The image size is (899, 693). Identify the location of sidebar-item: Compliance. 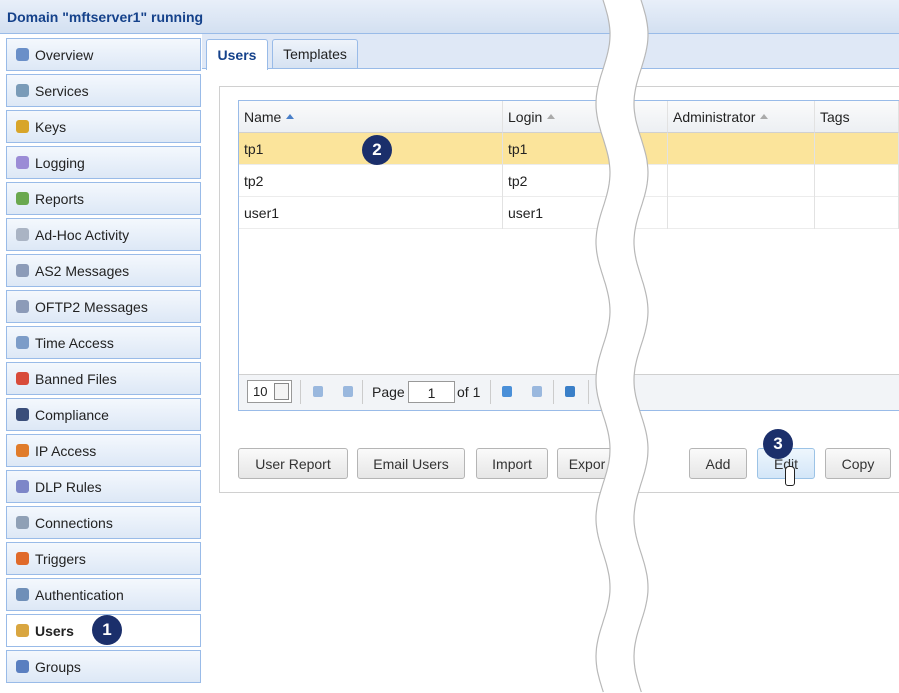
(103, 414).